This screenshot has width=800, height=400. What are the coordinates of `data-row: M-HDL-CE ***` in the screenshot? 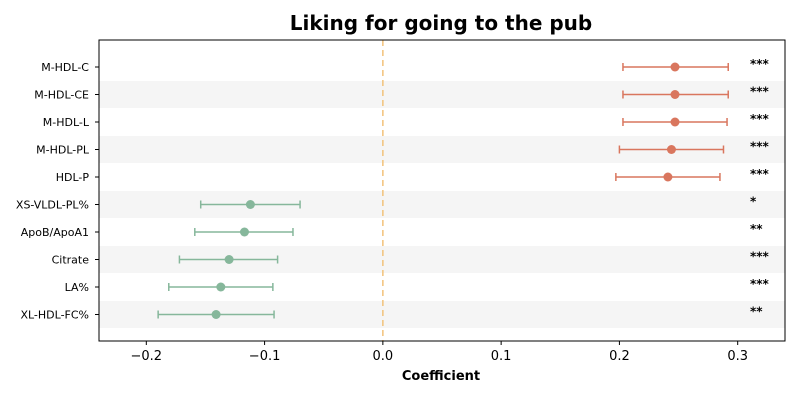 It's located at (401, 93).